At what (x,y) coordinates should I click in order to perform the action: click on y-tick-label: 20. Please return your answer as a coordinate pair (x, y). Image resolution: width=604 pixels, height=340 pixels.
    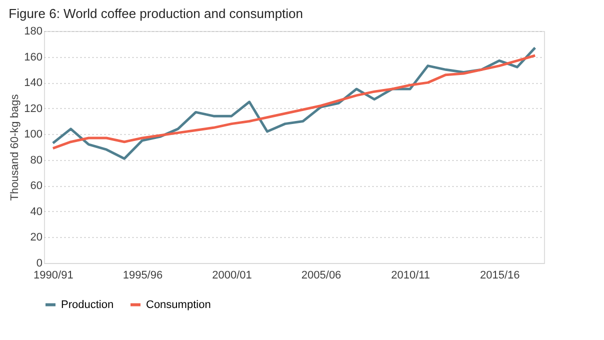
    Looking at the image, I should click on (36, 238).